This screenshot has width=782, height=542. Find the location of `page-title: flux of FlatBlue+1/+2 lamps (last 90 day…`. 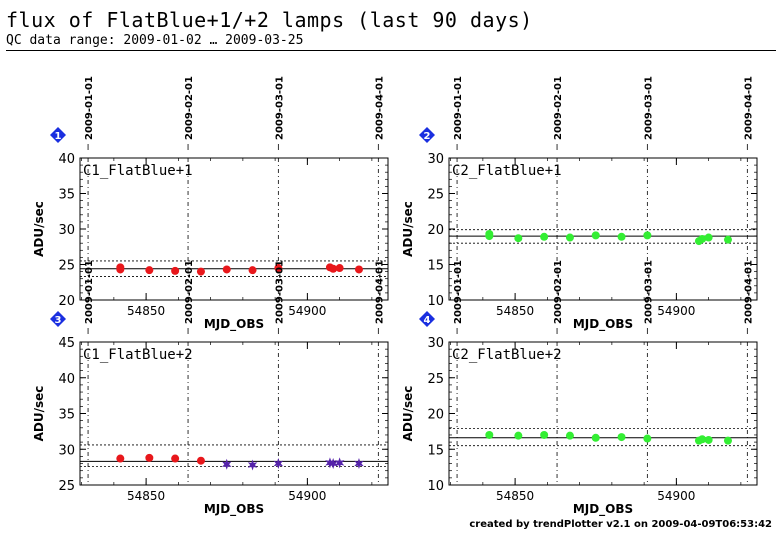

page-title: flux of FlatBlue+1/+2 lamps (last 90 day… is located at coordinates (269, 20).